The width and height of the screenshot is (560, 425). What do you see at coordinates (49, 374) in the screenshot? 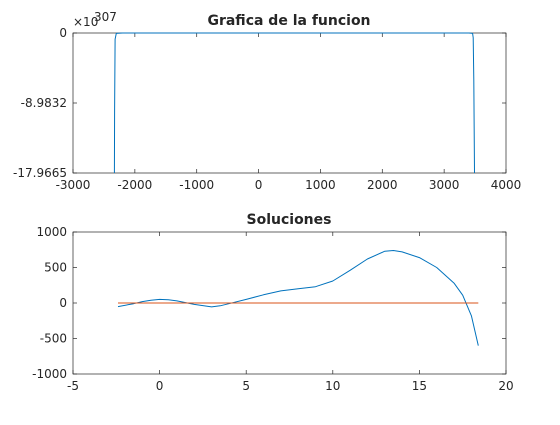
I see `y-tick-label: -1000` at bounding box center [49, 374].